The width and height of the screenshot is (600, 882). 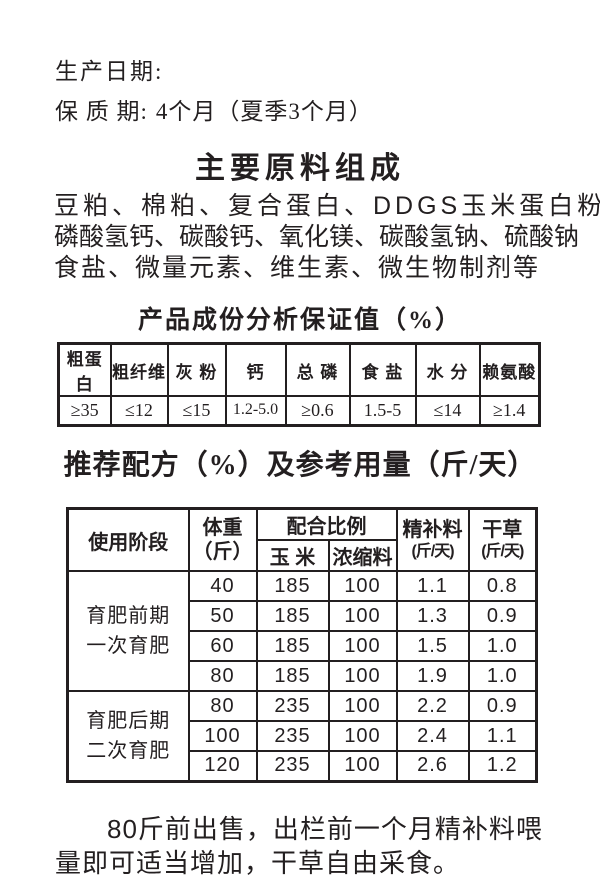 I want to click on recipe-stage-cell: 育肥前期 一次育肥, so click(x=128, y=631).